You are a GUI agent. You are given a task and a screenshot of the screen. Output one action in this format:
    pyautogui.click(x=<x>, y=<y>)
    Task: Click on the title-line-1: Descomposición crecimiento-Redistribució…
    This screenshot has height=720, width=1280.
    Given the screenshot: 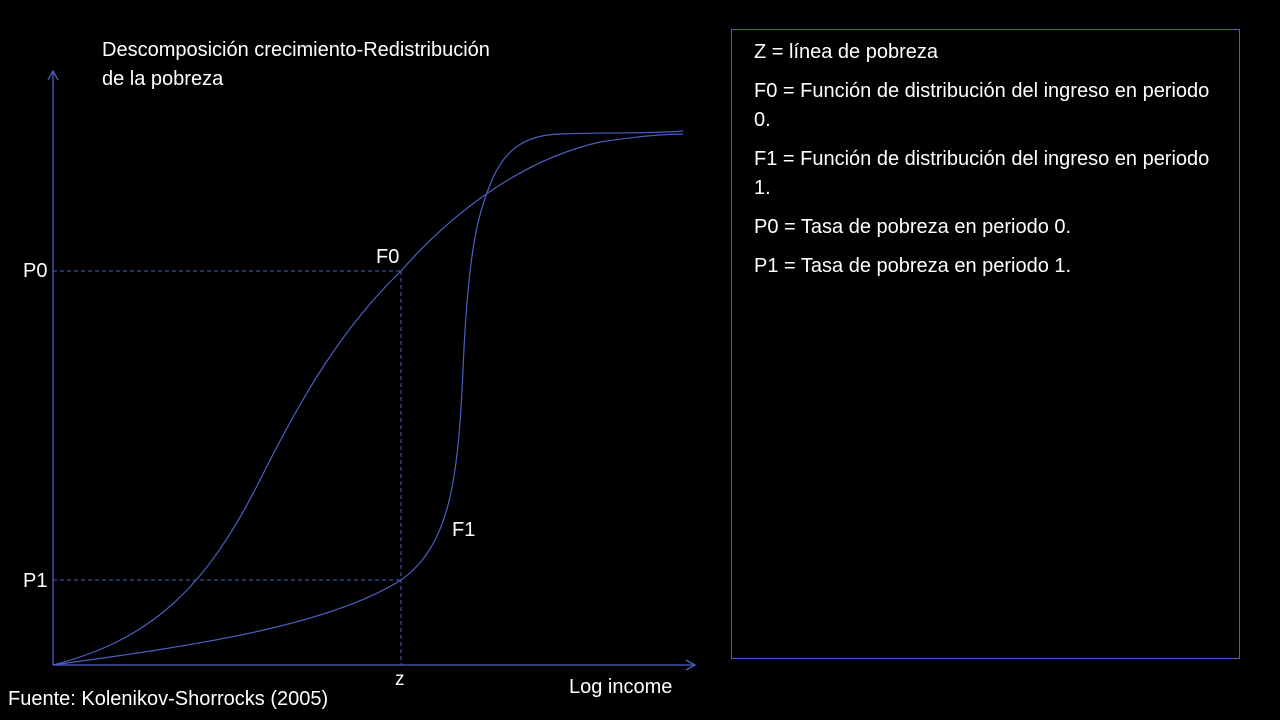 What is the action you would take?
    pyautogui.click(x=296, y=50)
    